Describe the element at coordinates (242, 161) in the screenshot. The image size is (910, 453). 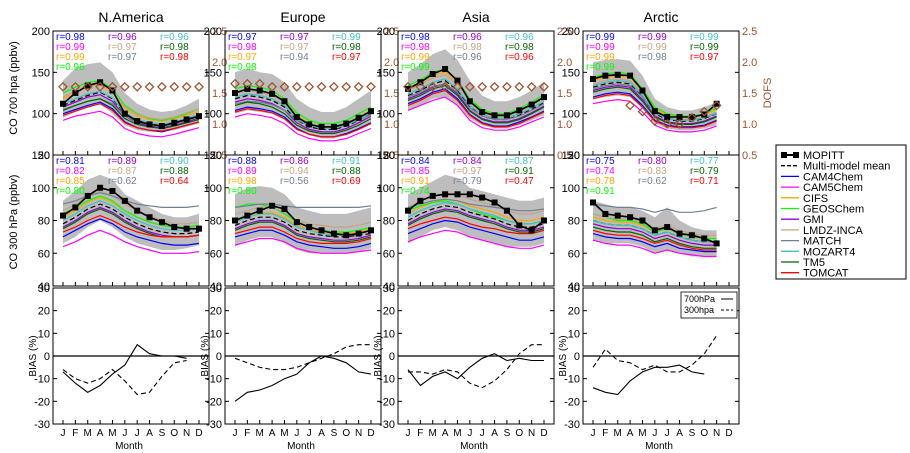
I see `r-value-cam4chem: r=0.88` at that location.